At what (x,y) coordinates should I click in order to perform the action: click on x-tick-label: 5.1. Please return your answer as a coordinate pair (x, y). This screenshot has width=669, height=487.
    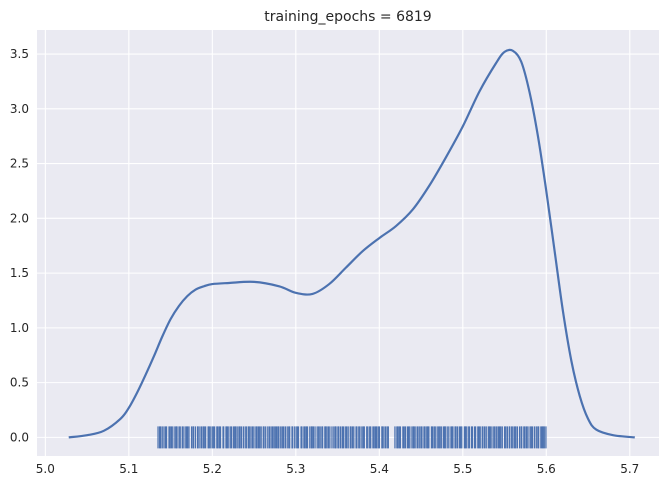
    Looking at the image, I should click on (128, 469).